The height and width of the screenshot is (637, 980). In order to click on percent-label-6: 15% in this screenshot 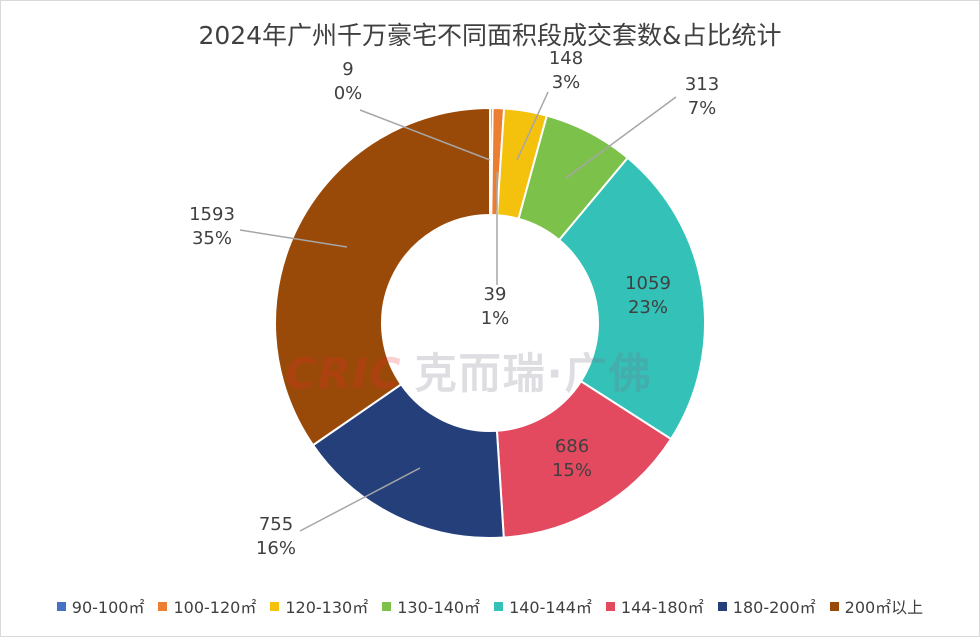, I will do `click(572, 470)`.